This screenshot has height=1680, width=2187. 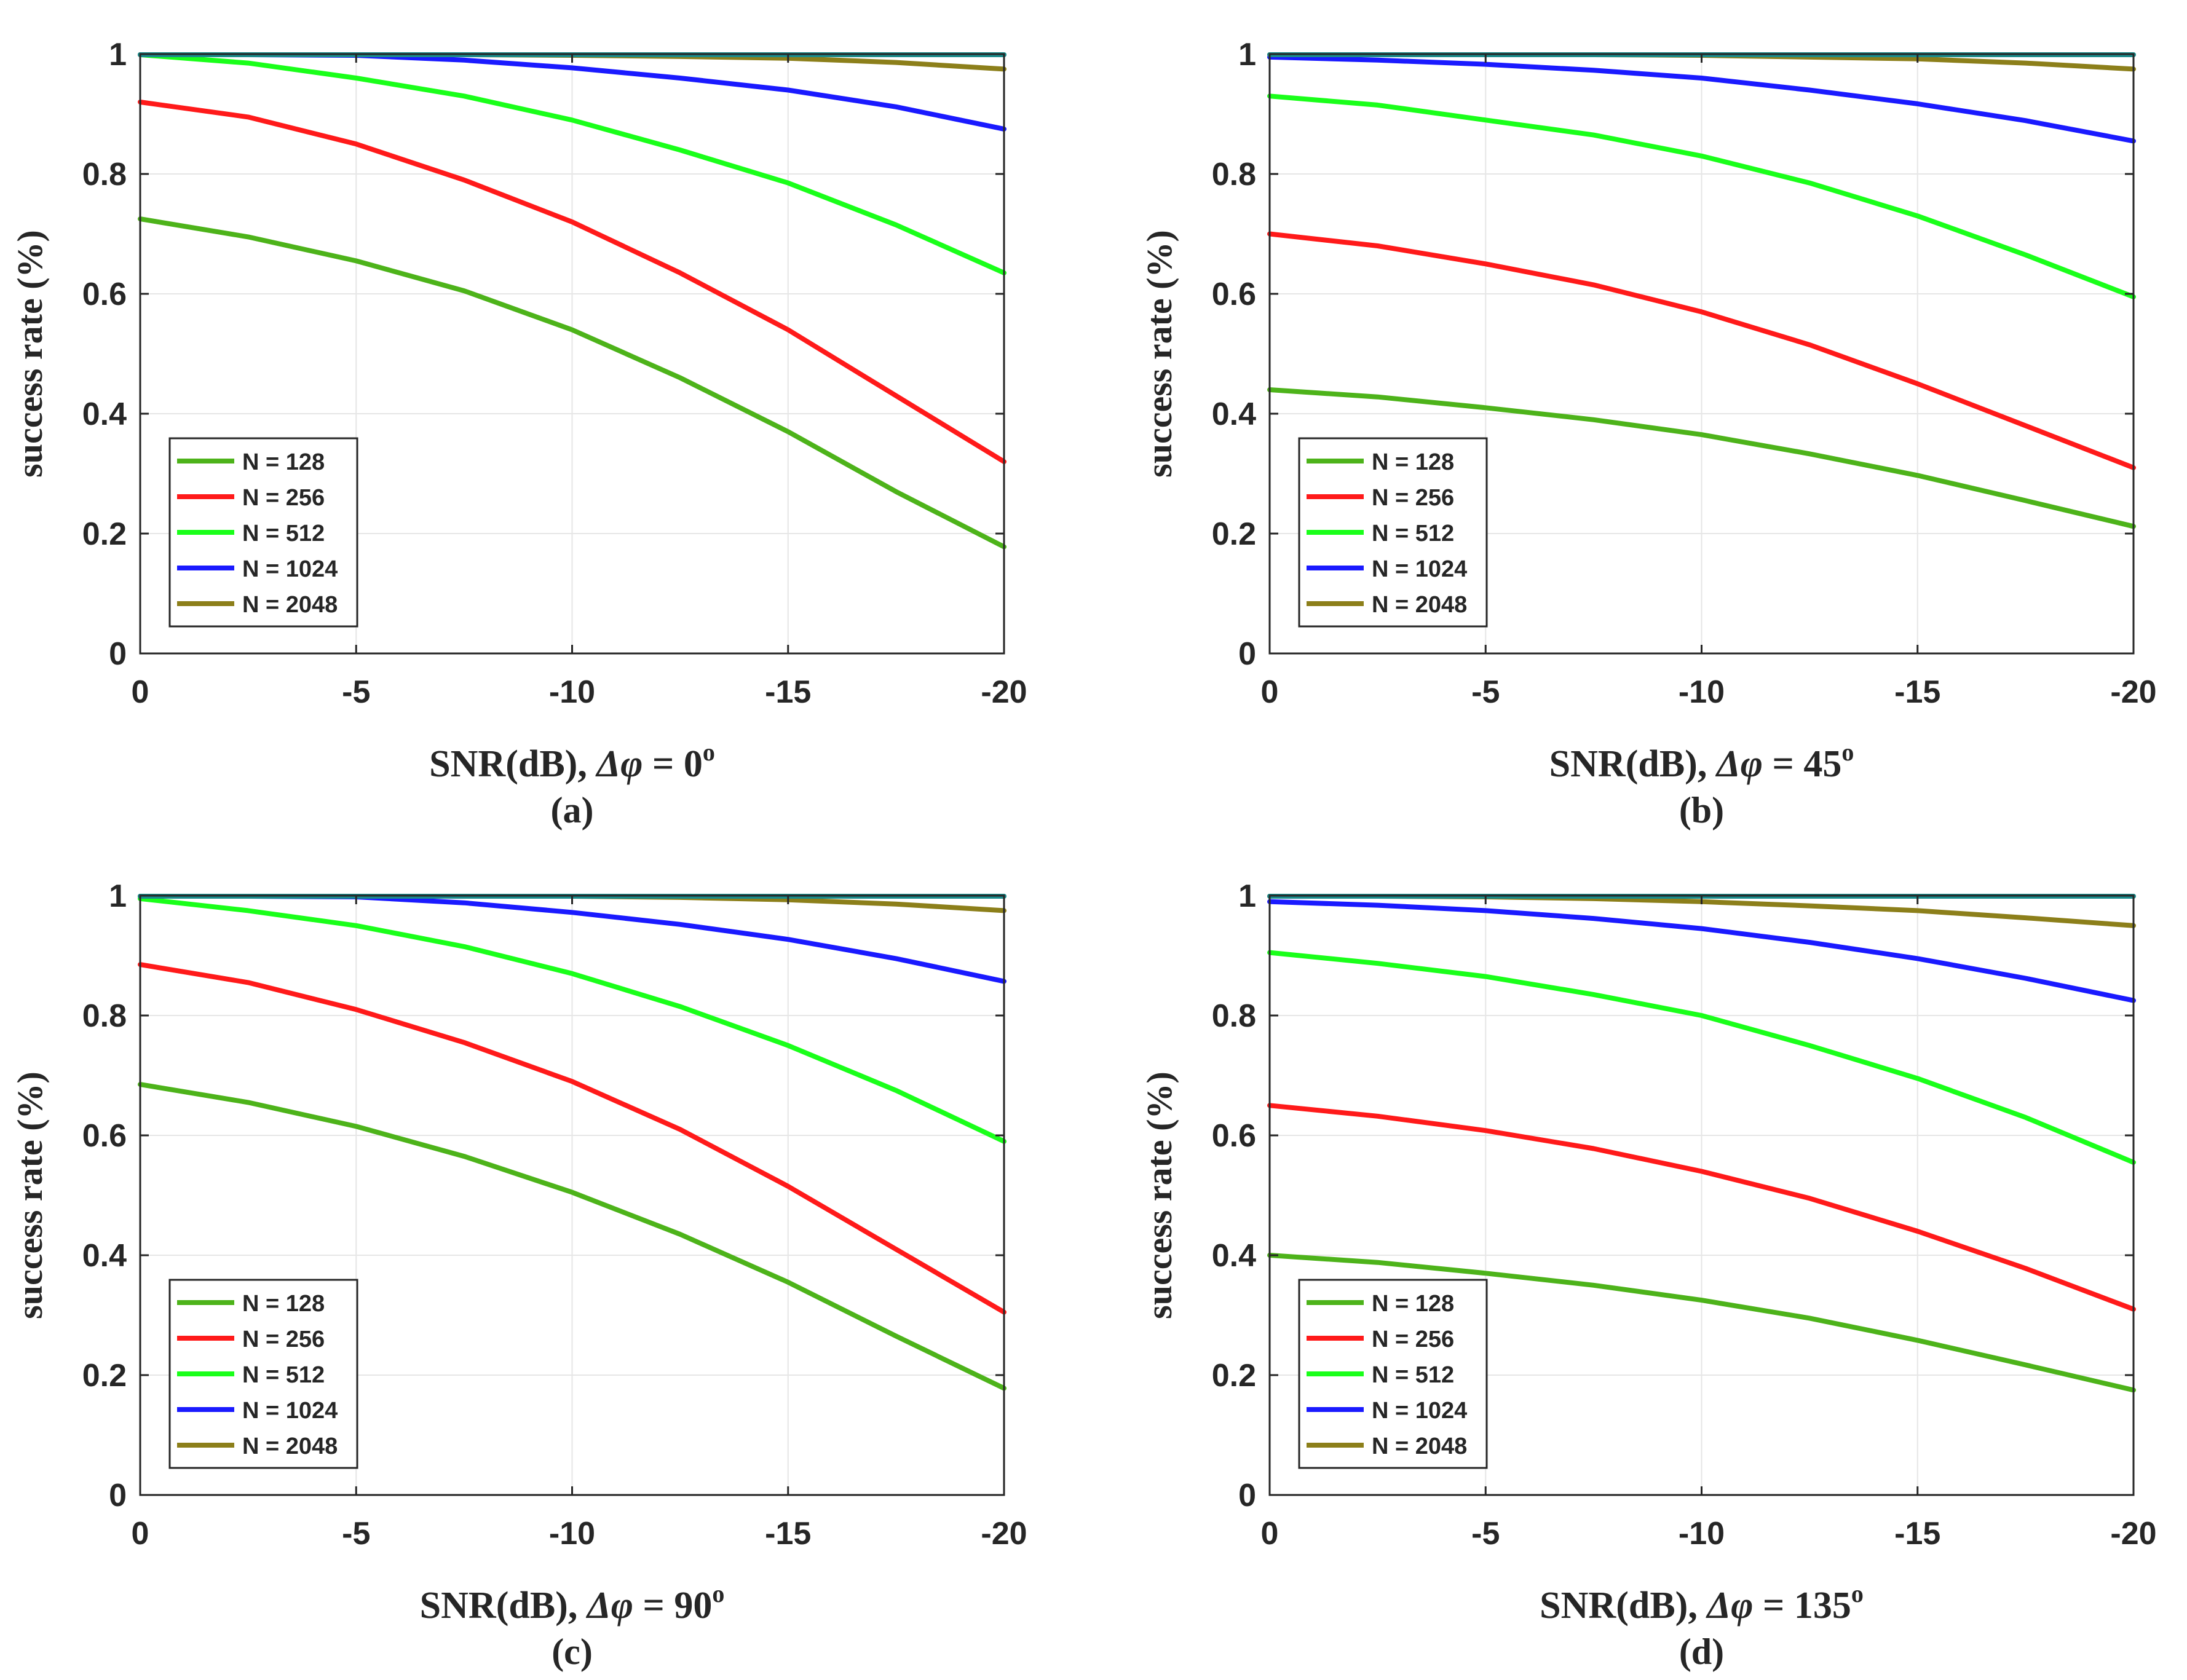 What do you see at coordinates (677, 1606) in the screenshot?
I see `x-axis-label-value: = 90` at bounding box center [677, 1606].